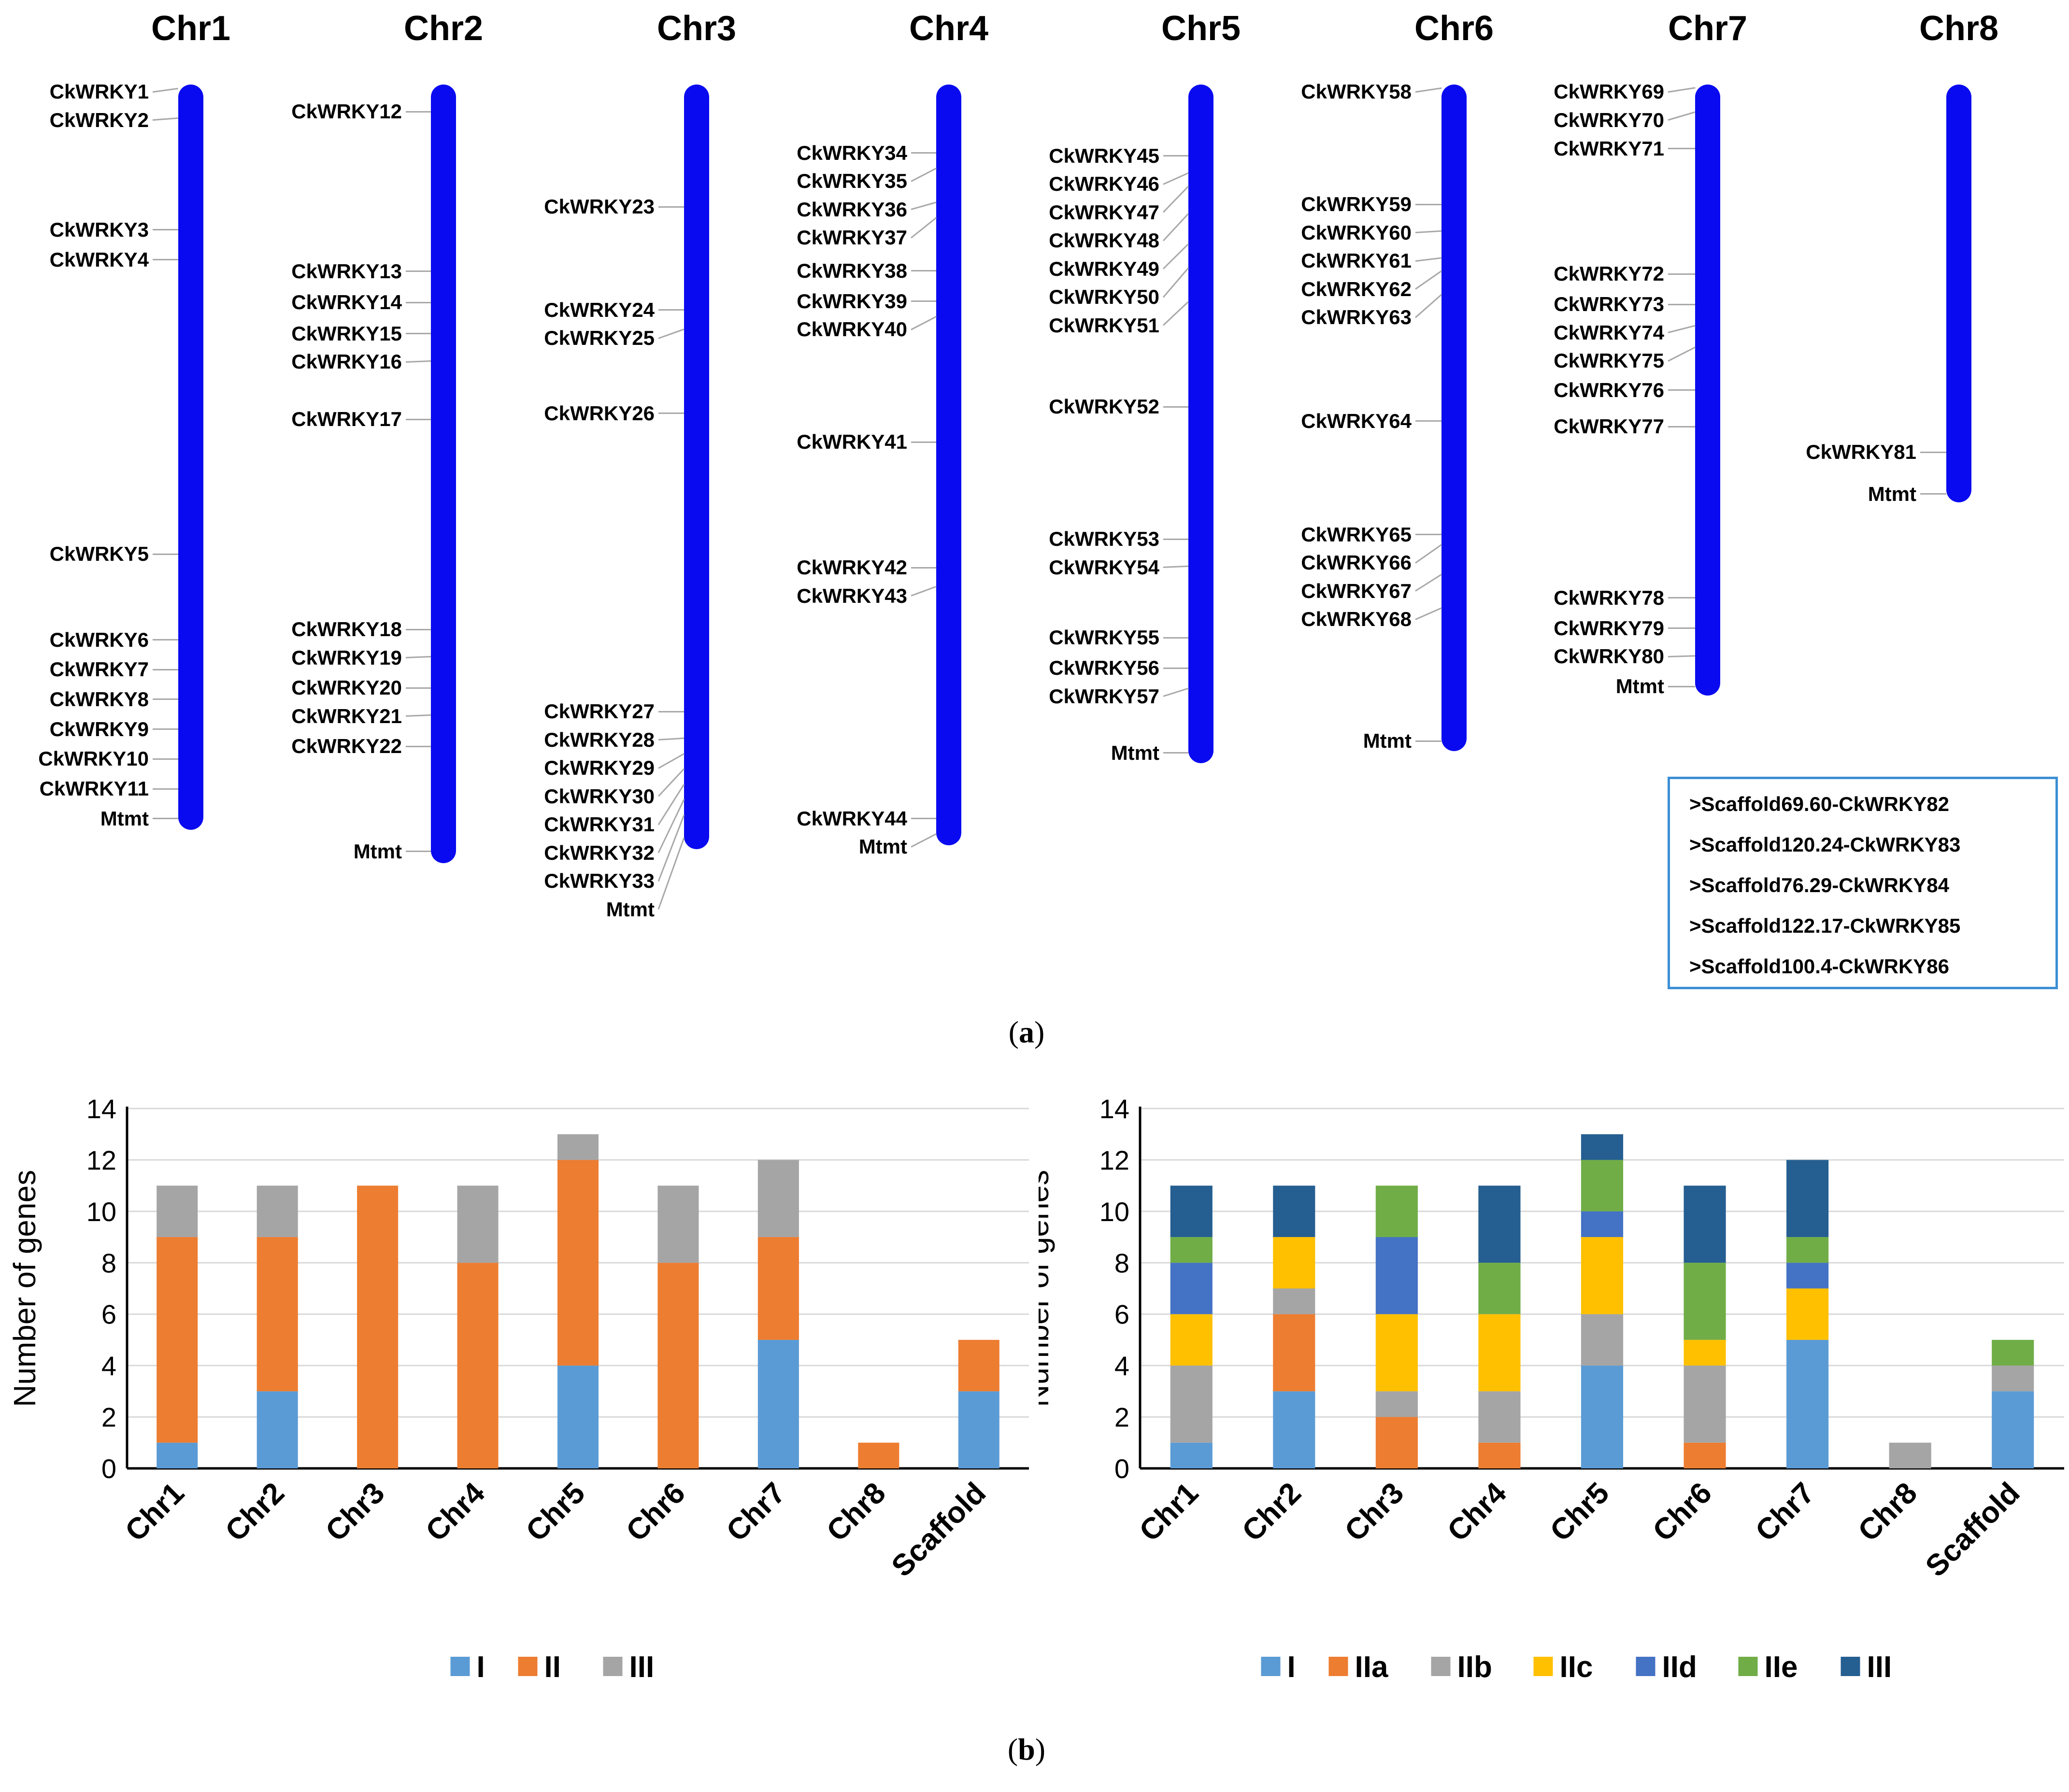 The image size is (2069, 1792). Describe the element at coordinates (1356, 317) in the screenshot. I see `gene-label: CkWRKY63` at that location.